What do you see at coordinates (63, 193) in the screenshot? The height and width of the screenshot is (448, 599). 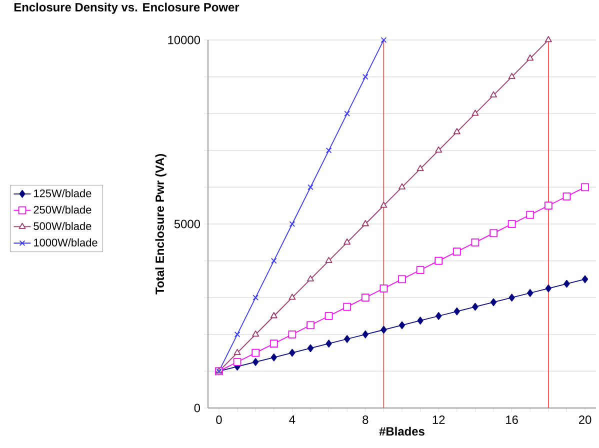 I see `legend-label: 125W/blade` at bounding box center [63, 193].